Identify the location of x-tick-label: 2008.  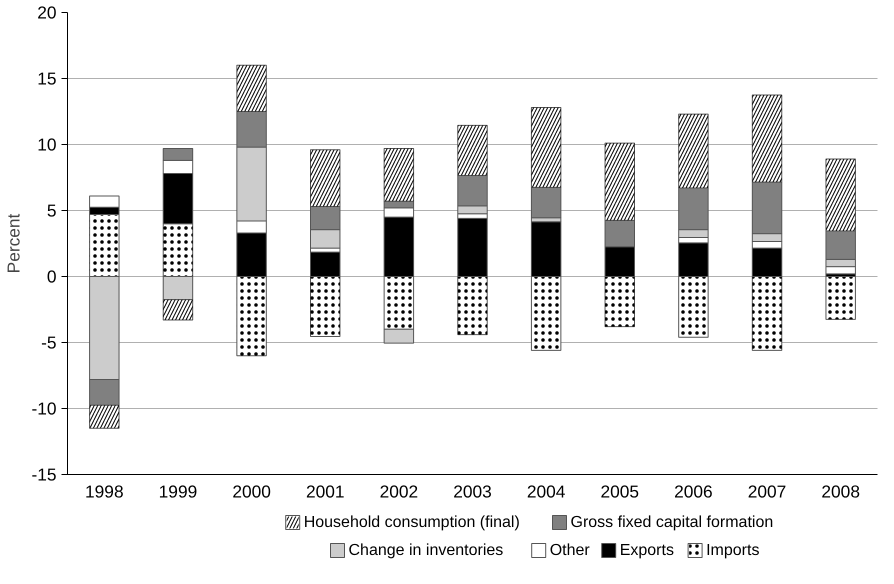
(840, 492).